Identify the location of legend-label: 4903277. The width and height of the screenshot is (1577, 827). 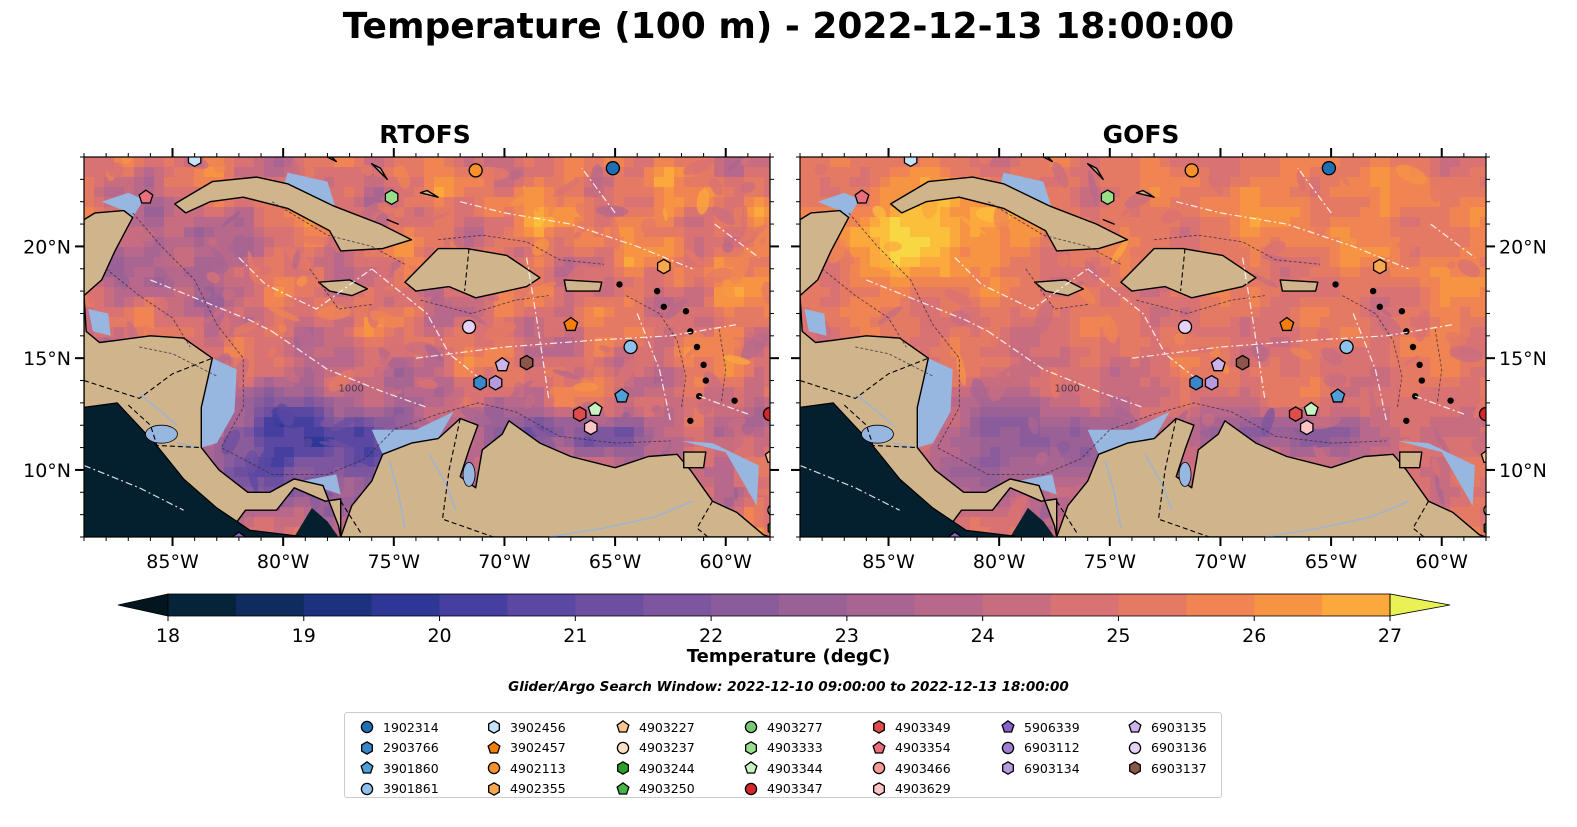
(795, 727).